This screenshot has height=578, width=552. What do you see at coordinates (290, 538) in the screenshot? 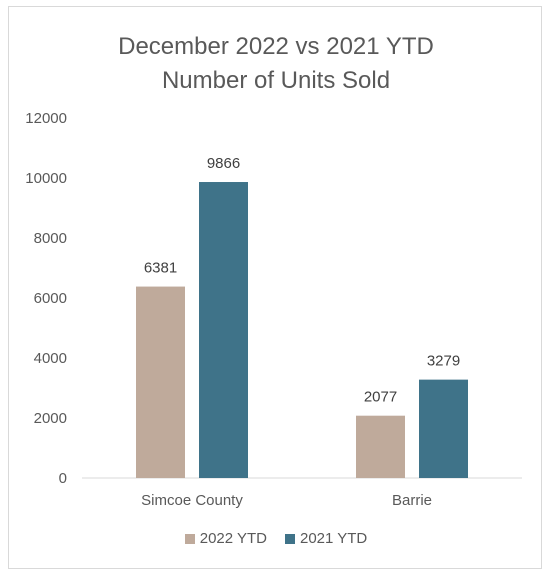
I see `legend-swatch-2021` at bounding box center [290, 538].